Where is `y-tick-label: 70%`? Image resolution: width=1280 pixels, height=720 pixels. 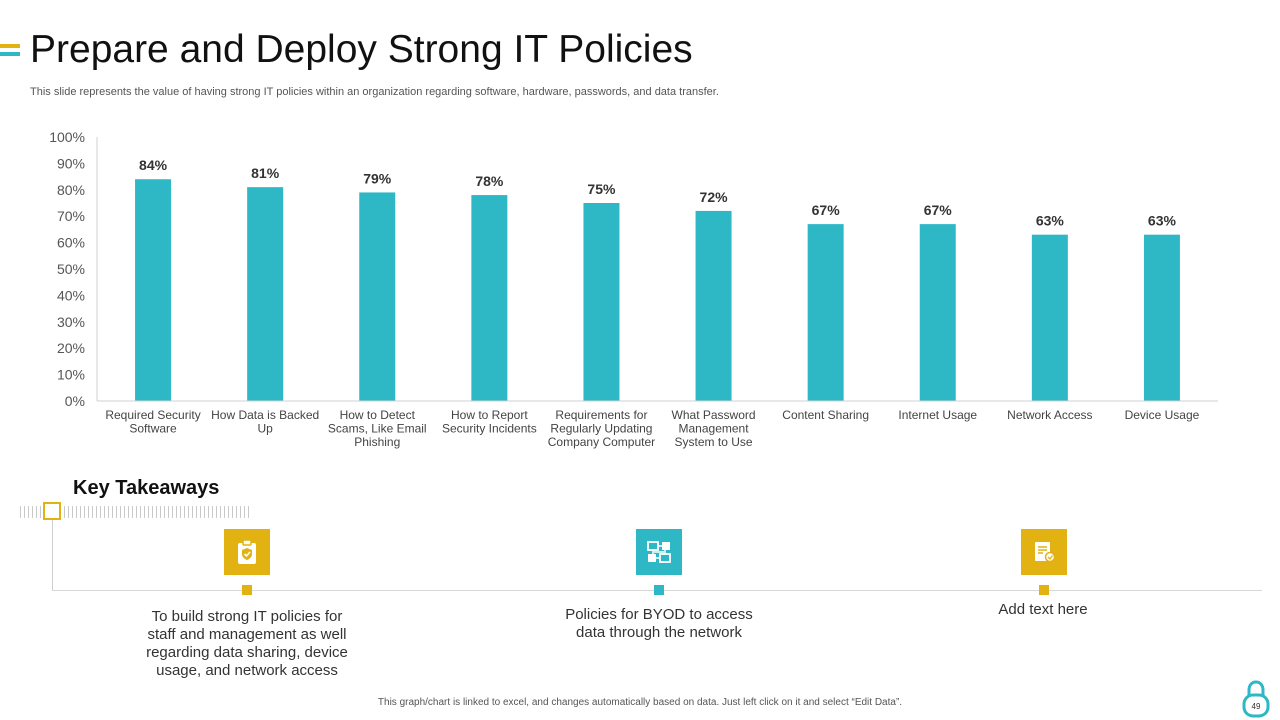
y-tick-label: 70% is located at coordinates (71, 216).